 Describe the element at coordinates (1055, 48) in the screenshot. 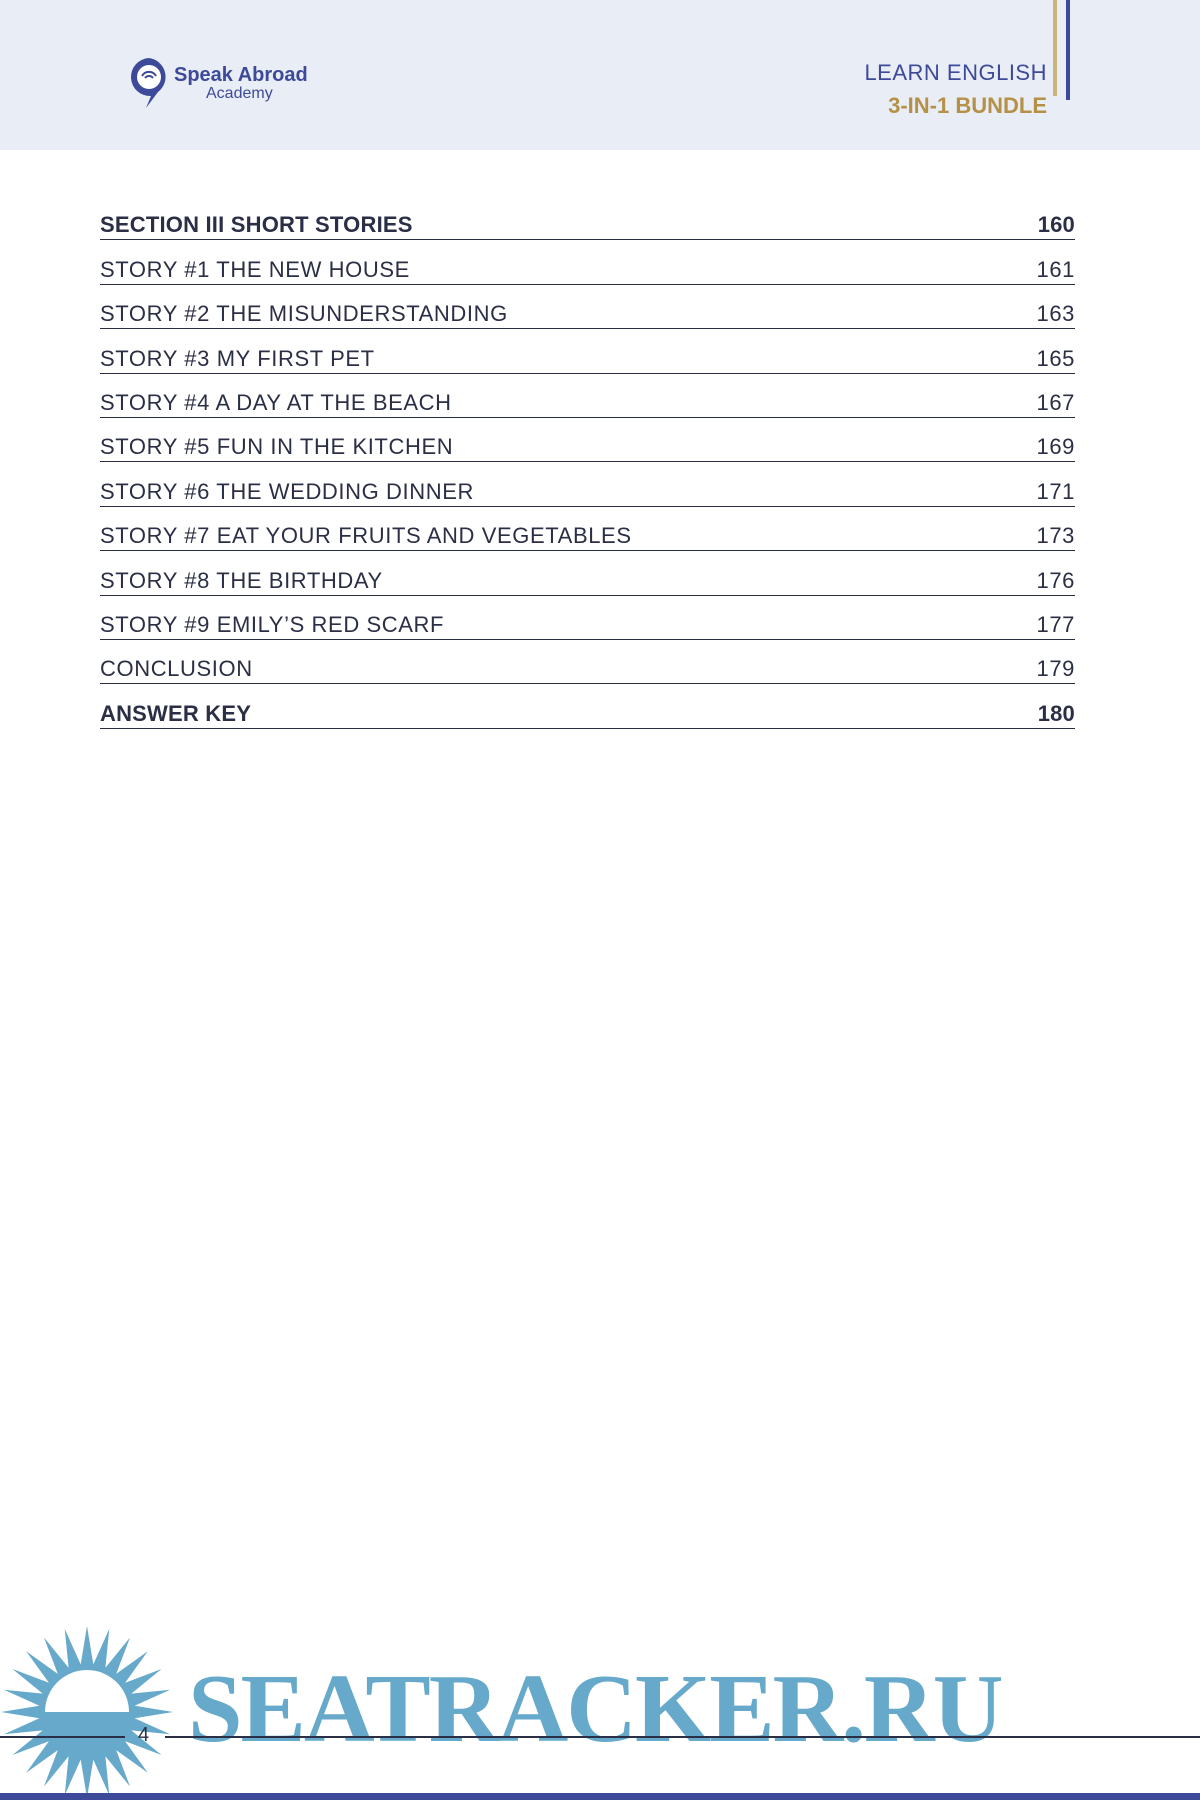

I see `gold-accent-line` at that location.